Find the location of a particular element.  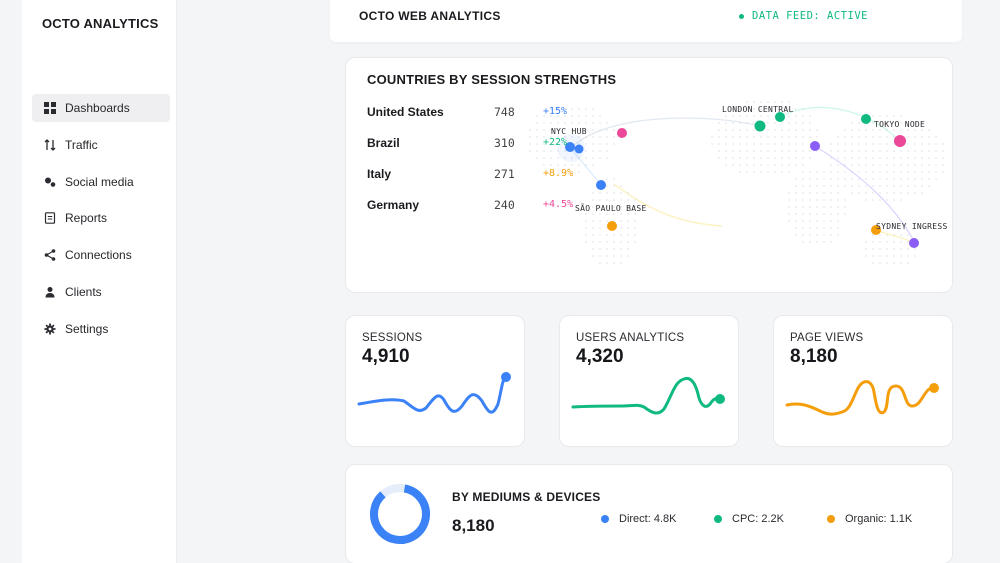

sessions-card: SESSIONS 4,910 is located at coordinates (435, 381).